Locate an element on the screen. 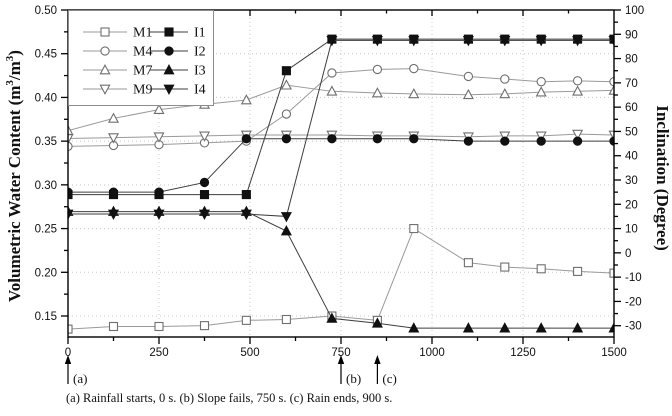 This screenshot has height=416, width=672. left-axis-title: Volumetric Water Content (m3/m3) is located at coordinates (14, 176).